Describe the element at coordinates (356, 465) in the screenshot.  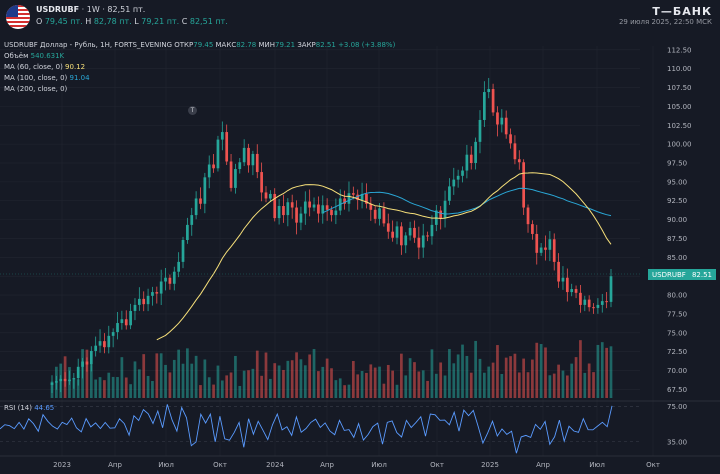
I see `time-axis: 2023 Апр Июл Окт 2024 Апр Июл Окт 2025 Апр Июл Окт` at that location.